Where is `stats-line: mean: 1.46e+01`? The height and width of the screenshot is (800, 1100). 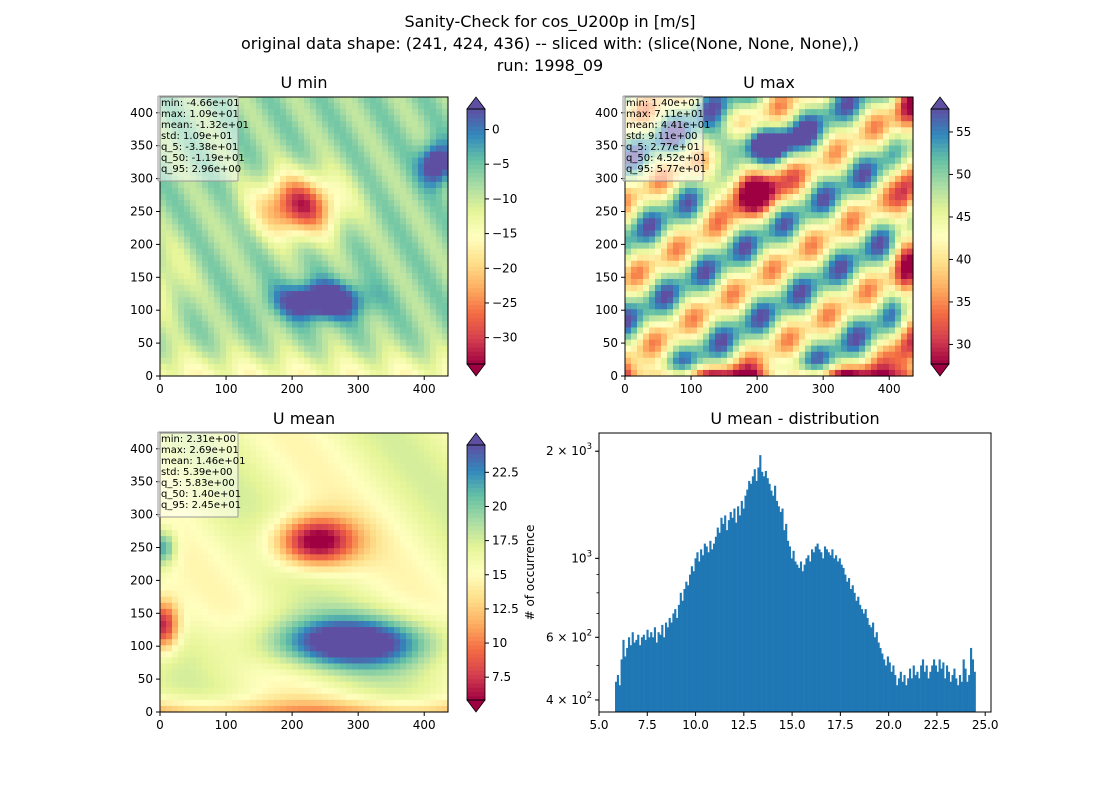
stats-line: mean: 1.46e+01 is located at coordinates (203, 461).